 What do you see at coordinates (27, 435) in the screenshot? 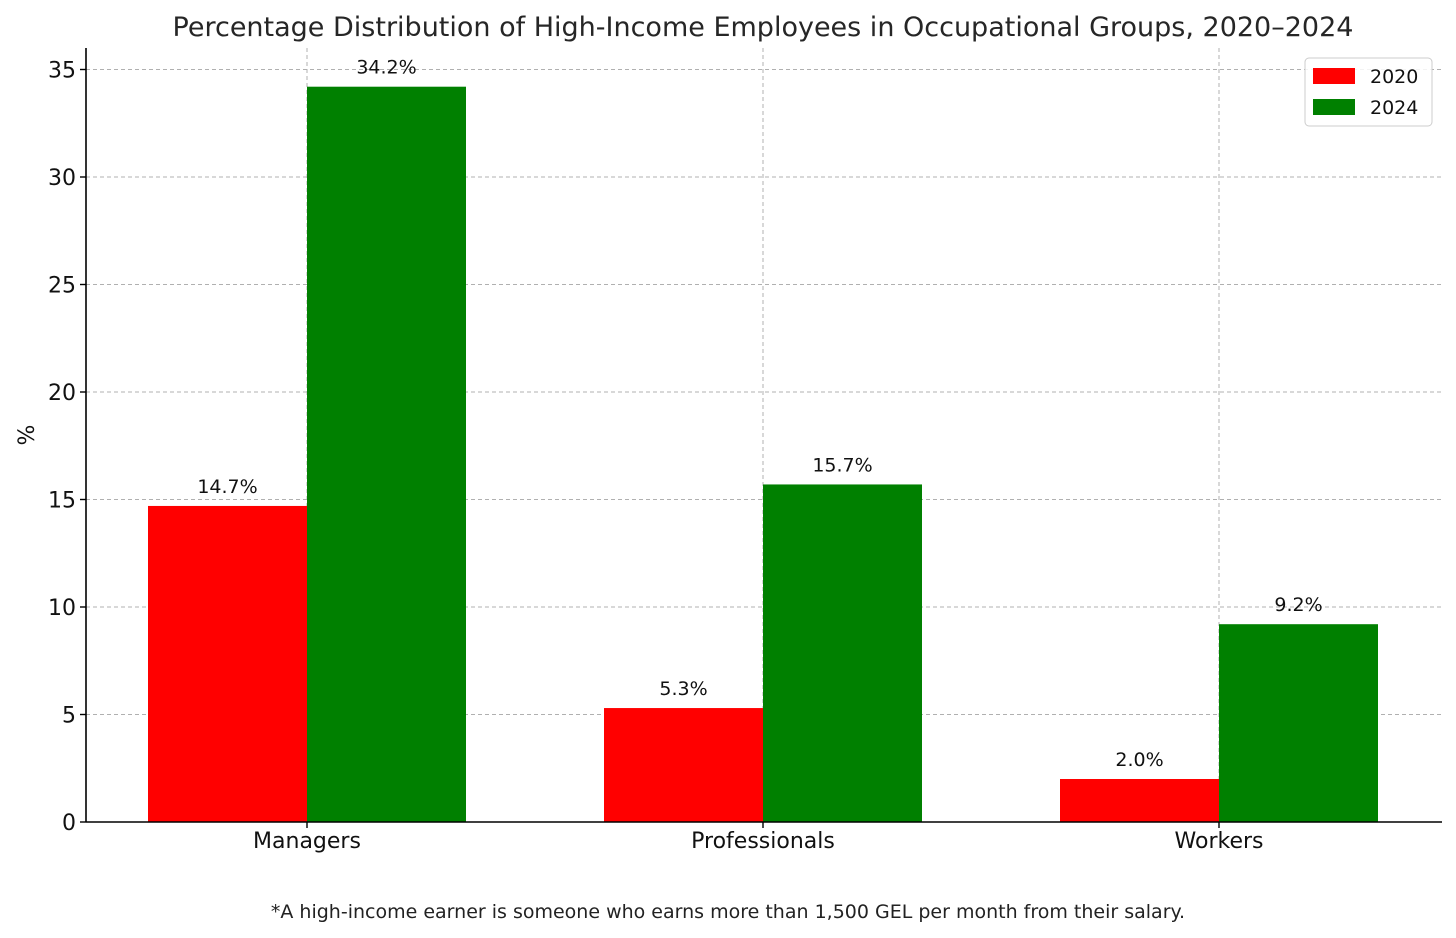
I see `y-axis-label: %` at bounding box center [27, 435].